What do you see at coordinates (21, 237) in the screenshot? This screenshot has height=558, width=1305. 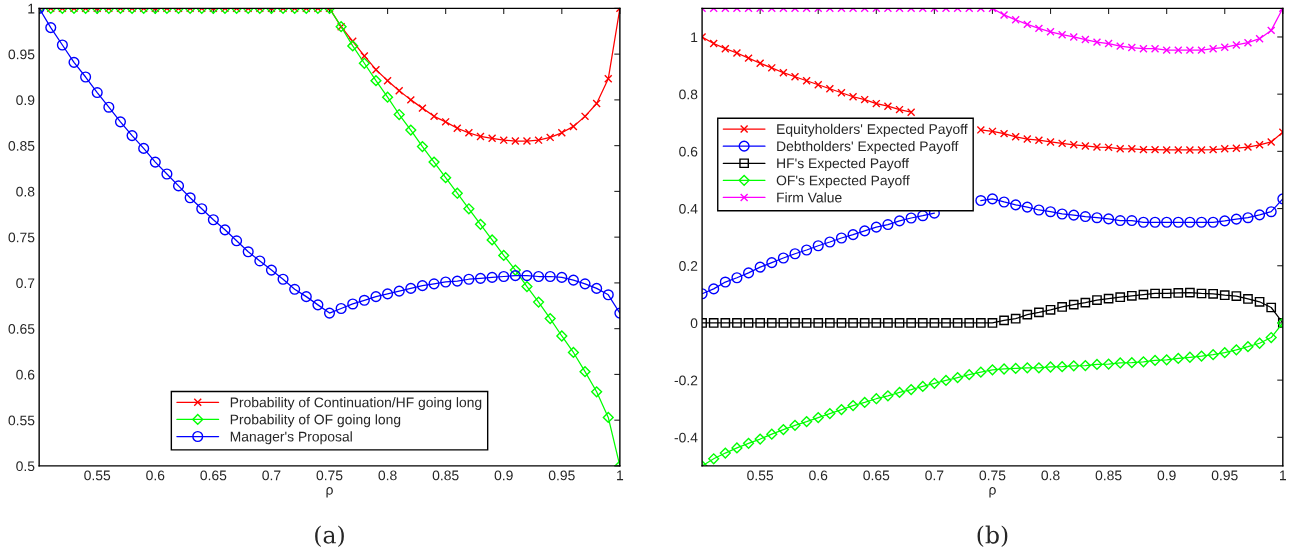 I see `y-tick-label: 0.75` at bounding box center [21, 237].